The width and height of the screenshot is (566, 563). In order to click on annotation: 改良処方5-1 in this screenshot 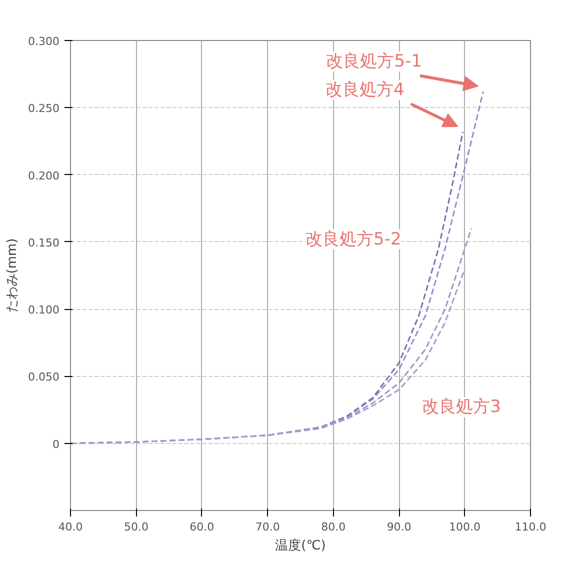, I will do `click(374, 62)`.